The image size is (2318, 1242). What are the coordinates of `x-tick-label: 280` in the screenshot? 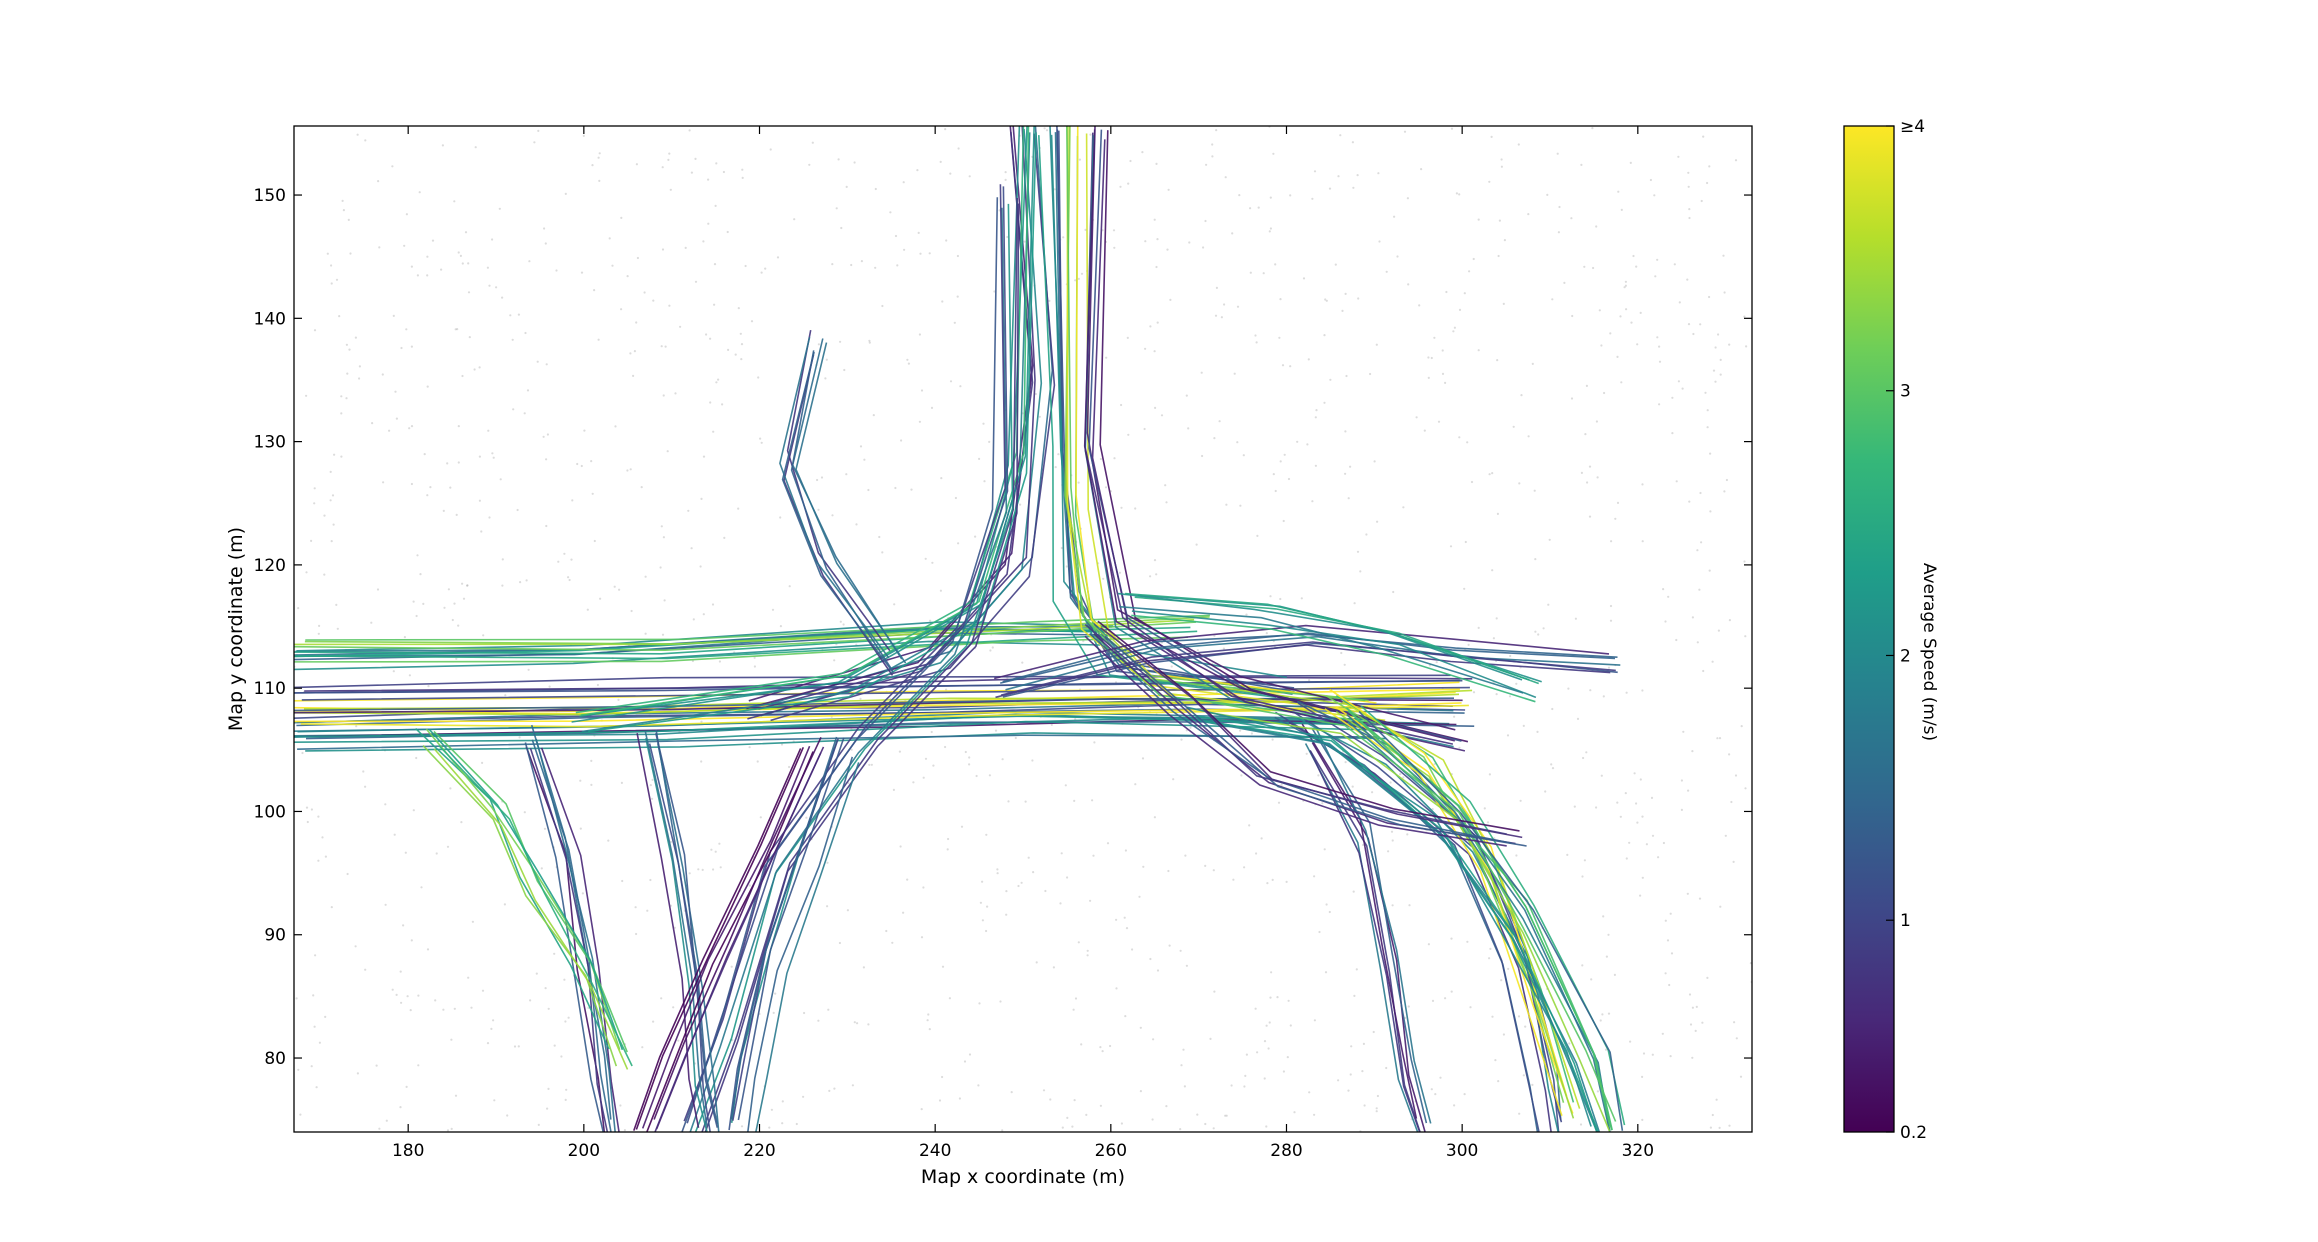 It's located at (1286, 1151).